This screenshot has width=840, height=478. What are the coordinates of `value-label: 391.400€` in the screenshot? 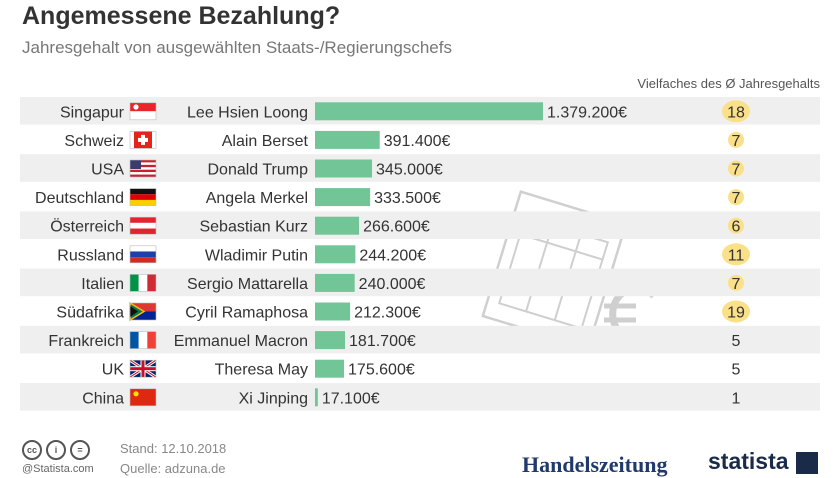 It's located at (417, 141).